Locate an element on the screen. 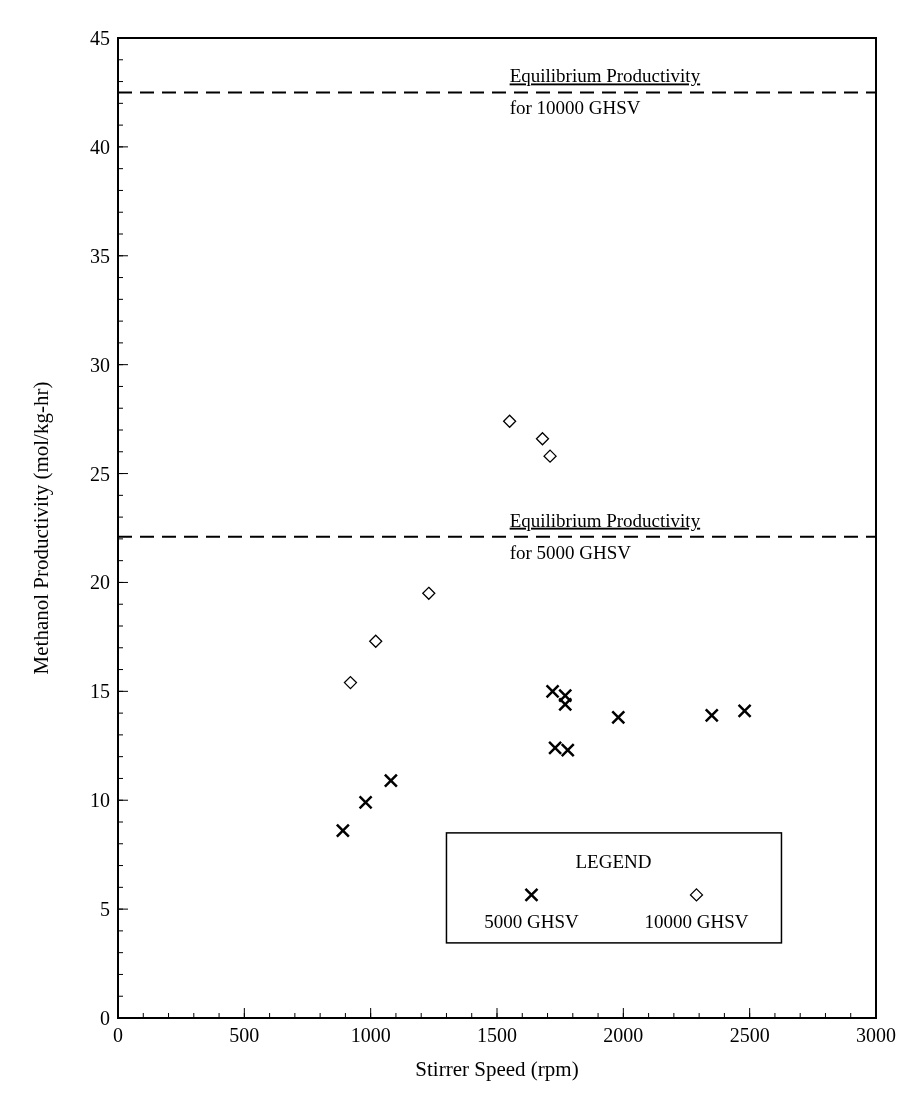  y-tick-label: 35 is located at coordinates (100, 255).